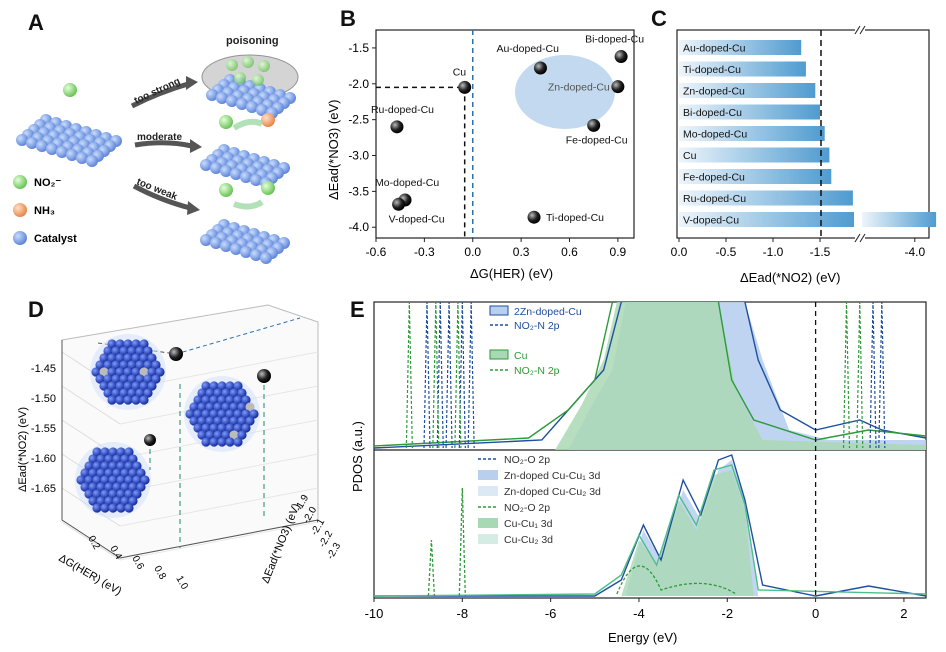  I want to click on y-tick-label: -2.0, so click(358, 84).